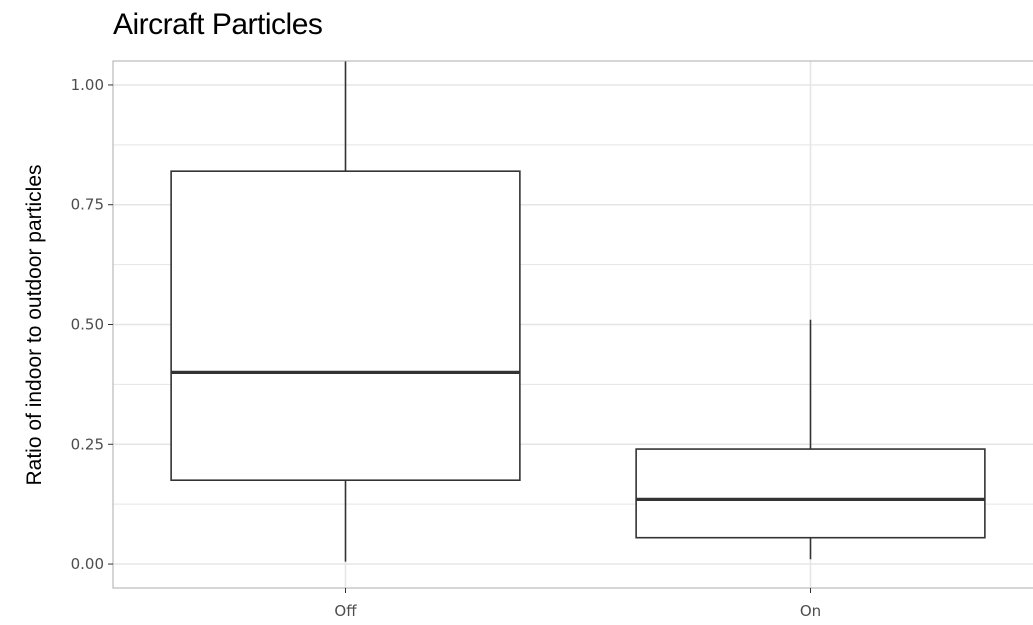 The image size is (1033, 625). What do you see at coordinates (87, 444) in the screenshot?
I see `y-tick-label: 0.25` at bounding box center [87, 444].